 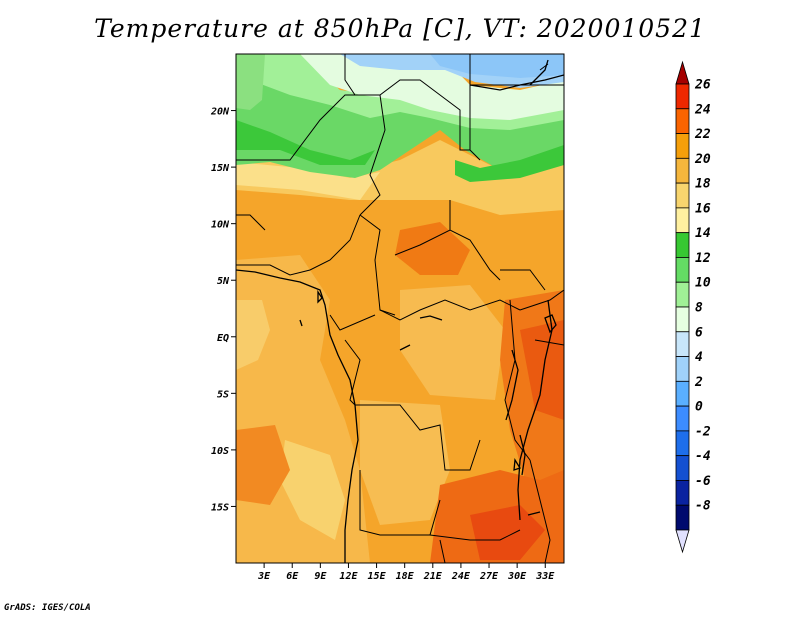 I want to click on colorbar-level-label: 18, so click(x=703, y=184).